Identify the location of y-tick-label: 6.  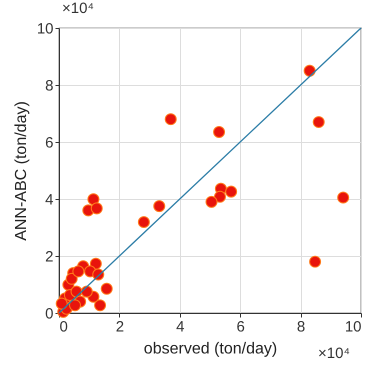
(49, 143).